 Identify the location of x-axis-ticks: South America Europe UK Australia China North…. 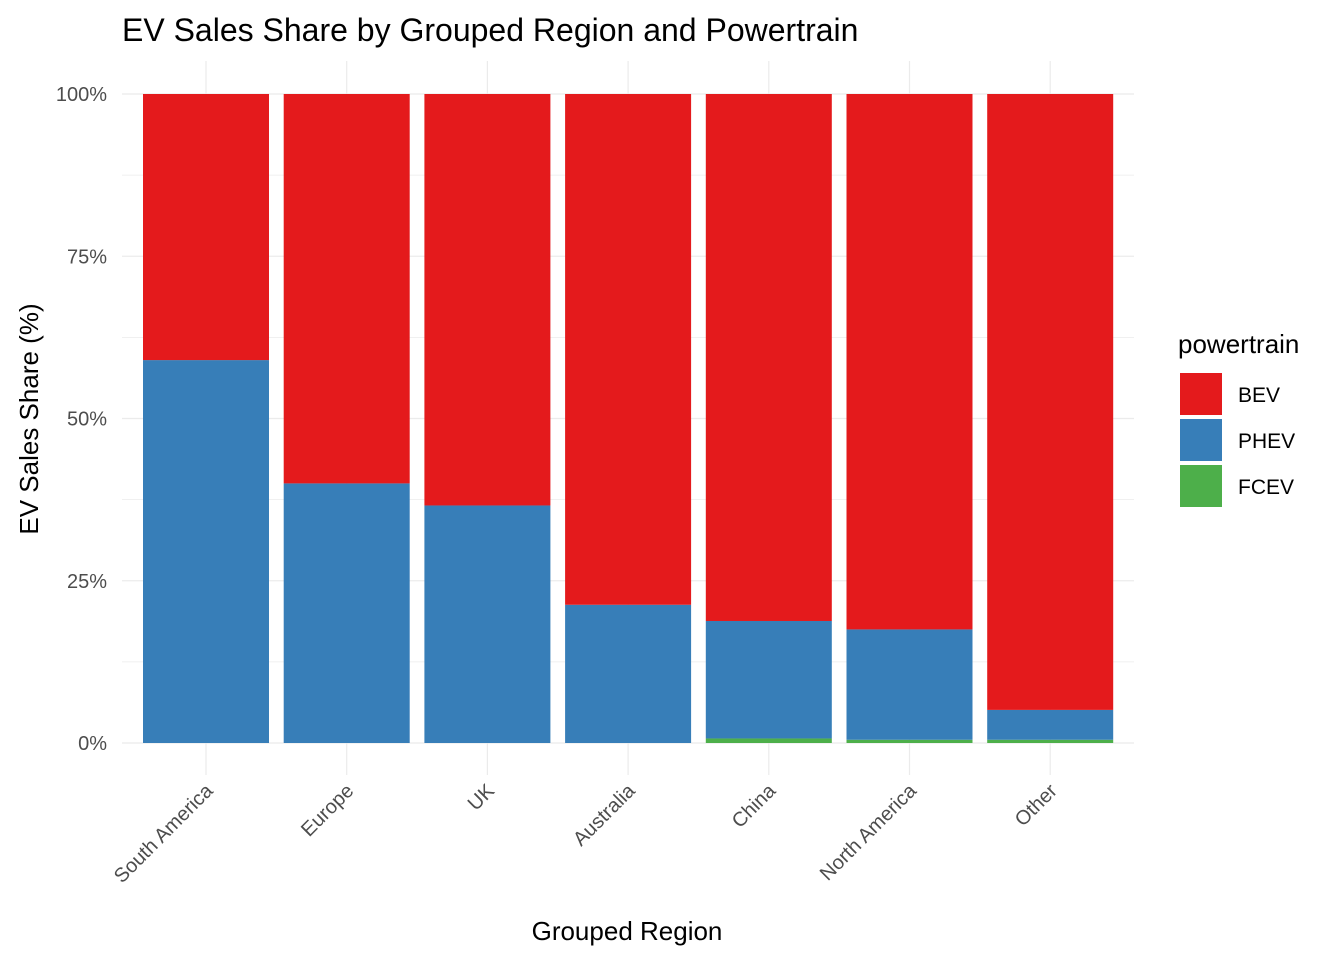
(586, 833).